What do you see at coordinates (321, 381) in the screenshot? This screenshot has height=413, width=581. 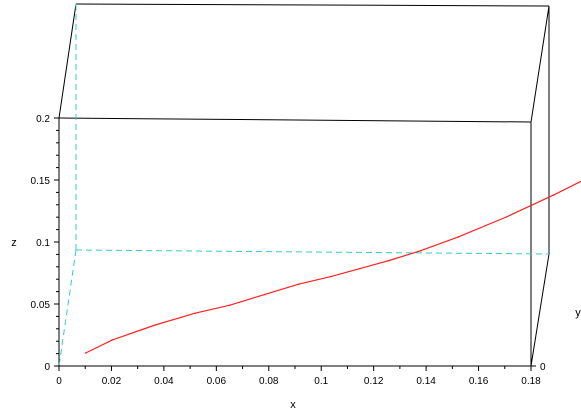 I see `x-tick-label: 0.1` at bounding box center [321, 381].